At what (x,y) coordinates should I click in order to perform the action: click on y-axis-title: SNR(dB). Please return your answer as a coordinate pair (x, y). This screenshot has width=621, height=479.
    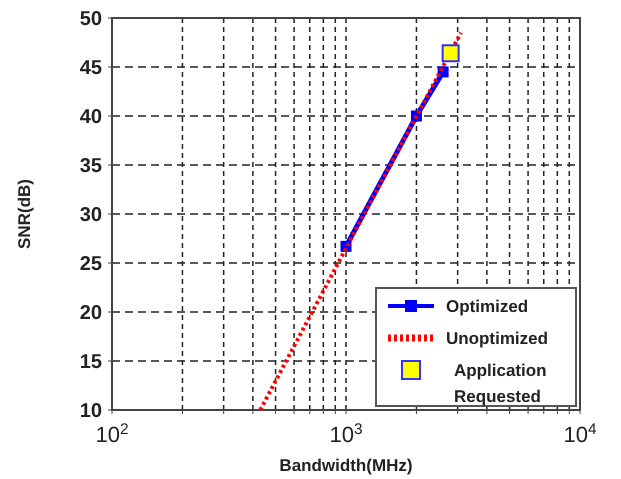
    Looking at the image, I should click on (24, 214).